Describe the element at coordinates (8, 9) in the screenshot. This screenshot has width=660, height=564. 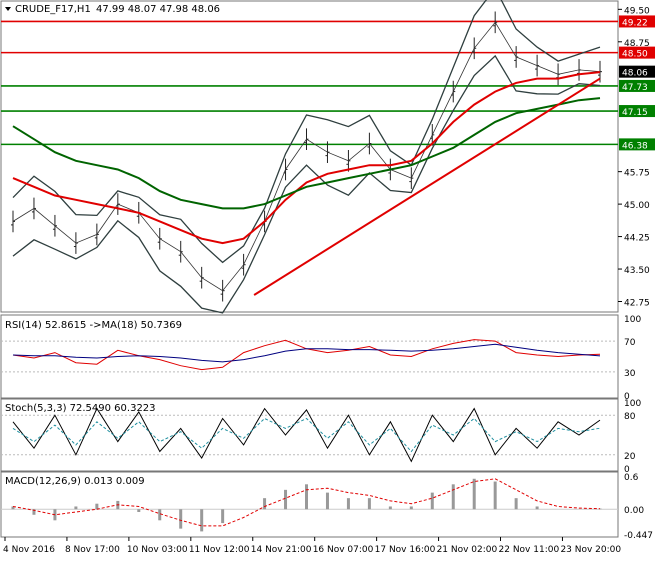
I see `symbol-dropdown-icon` at that location.